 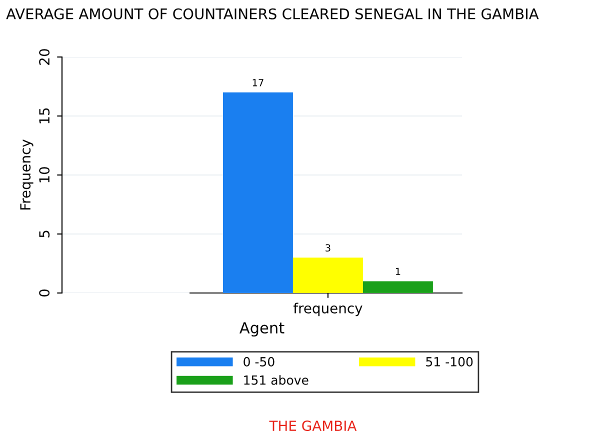 I want to click on data-label: 17, so click(x=258, y=82).